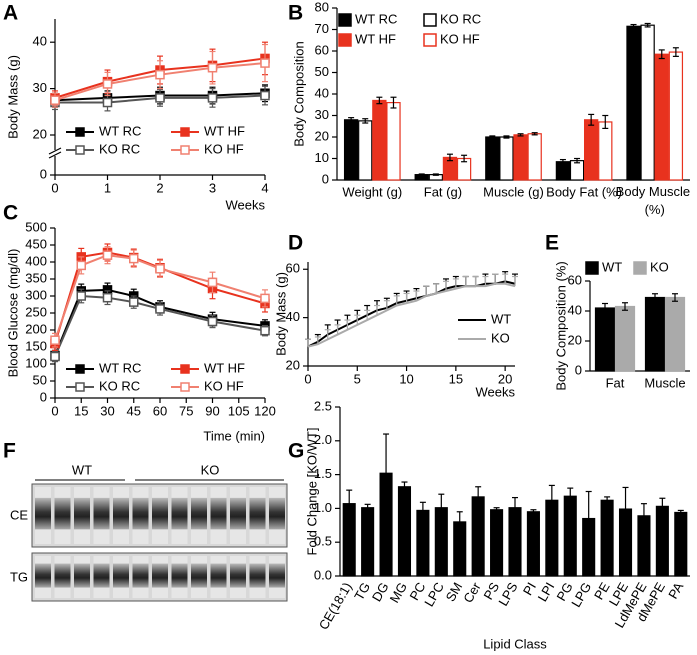 Image resolution: width=697 pixels, height=655 pixels. I want to click on x-tick-label: Muscle (g), so click(513, 191).